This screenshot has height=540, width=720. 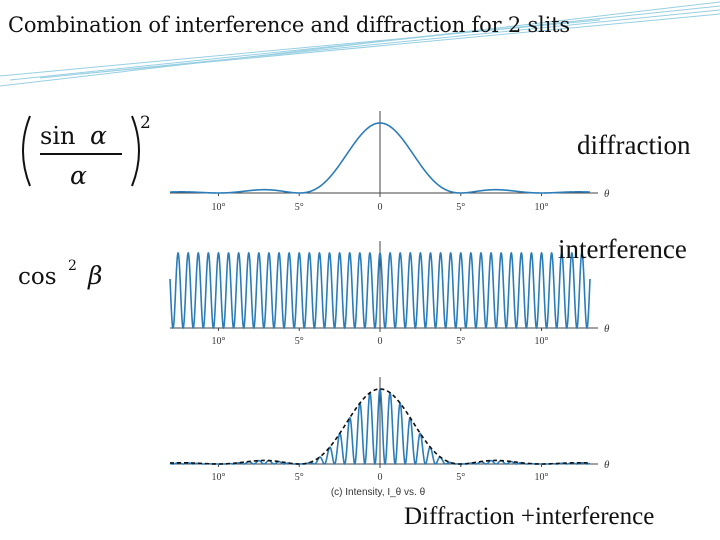 What do you see at coordinates (86, 151) in the screenshot?
I see `diffraction-formula: sin α α 2` at bounding box center [86, 151].